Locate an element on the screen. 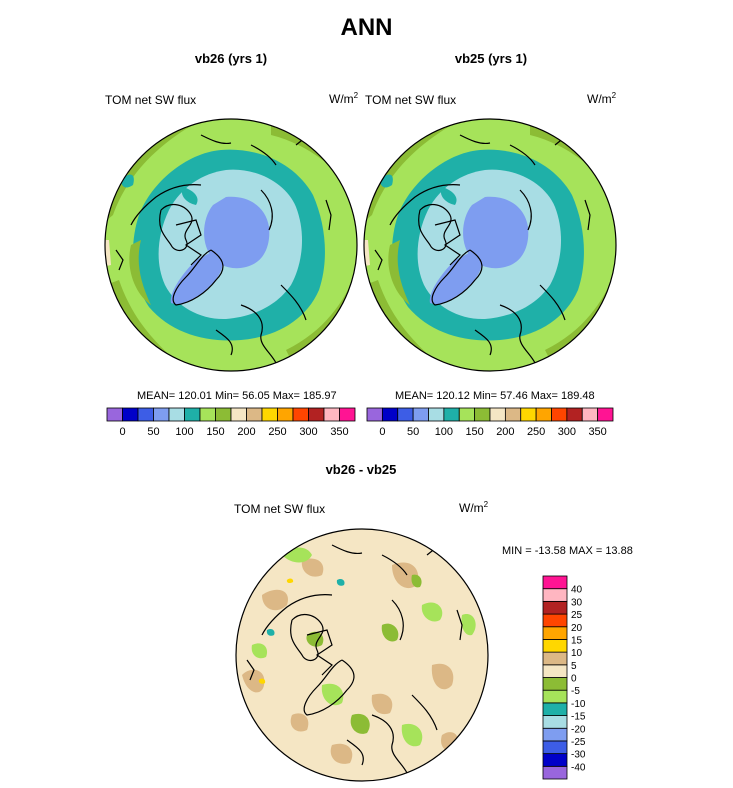 The image size is (733, 788). colorbar-tick-label: 5 is located at coordinates (574, 666).